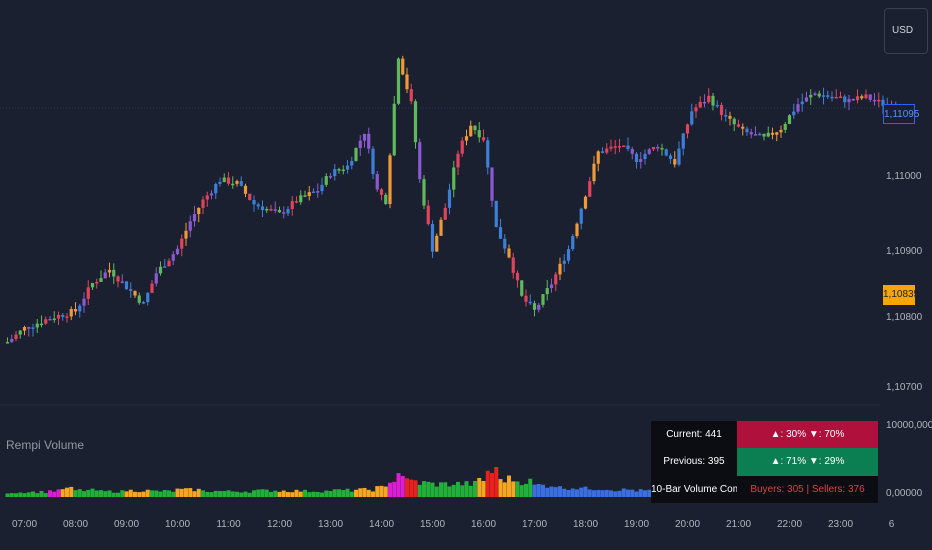  What do you see at coordinates (901, 295) in the screenshot?
I see `current-price-label: 1,10835` at bounding box center [901, 295].